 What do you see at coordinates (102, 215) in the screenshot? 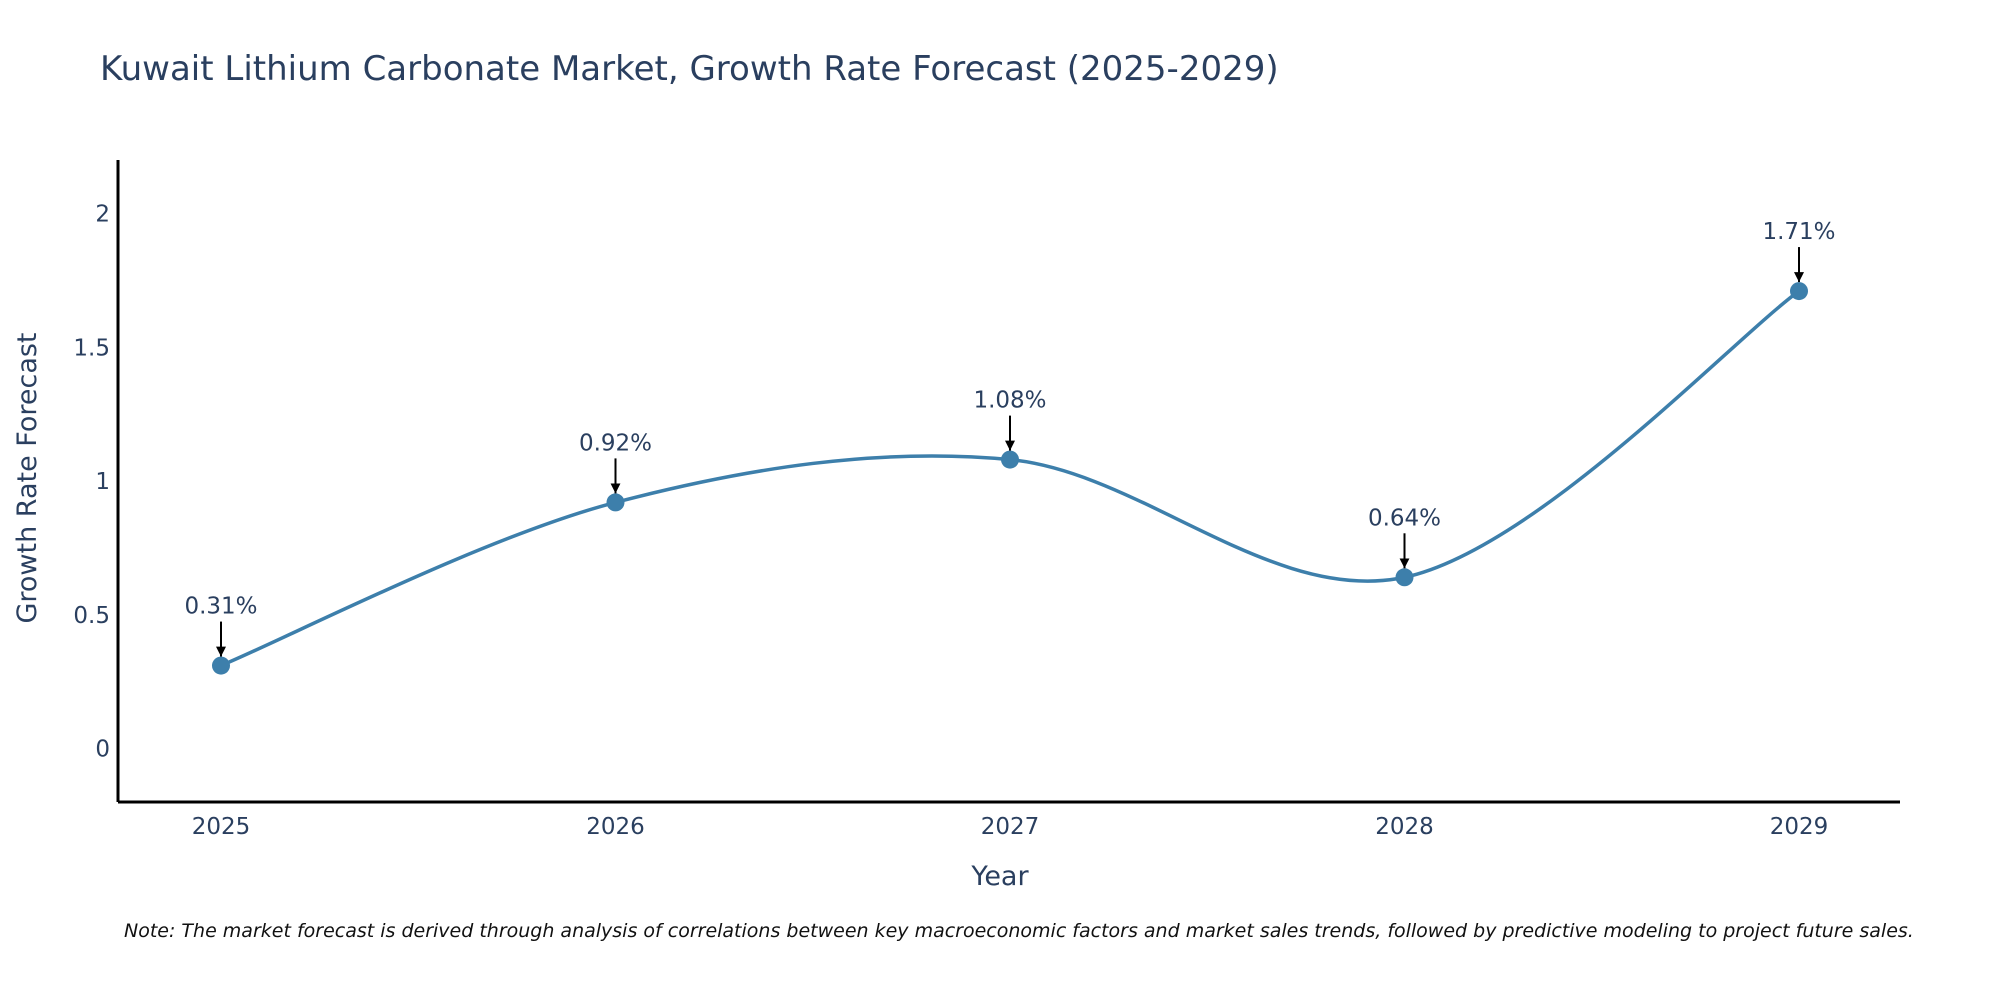
I see `y-tick-label: 2` at bounding box center [102, 215].